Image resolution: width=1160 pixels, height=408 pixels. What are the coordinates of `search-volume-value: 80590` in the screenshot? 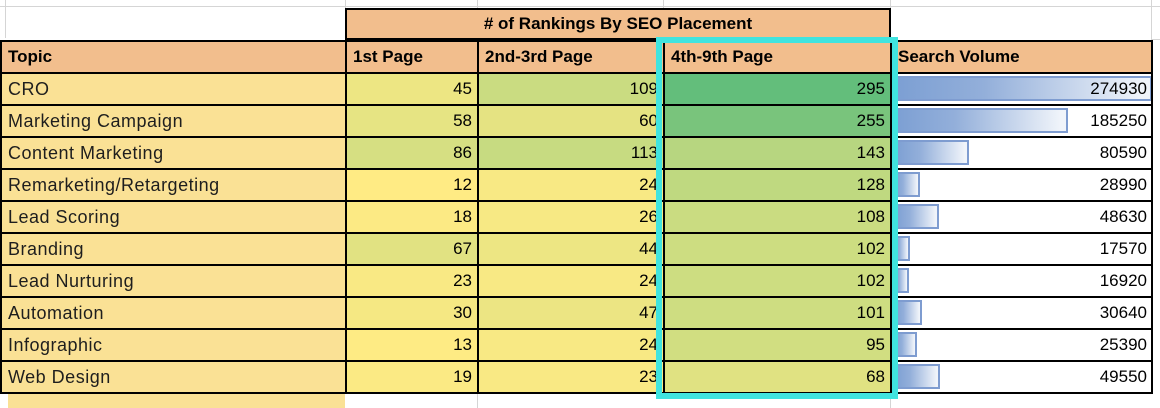 It's located at (1123, 152).